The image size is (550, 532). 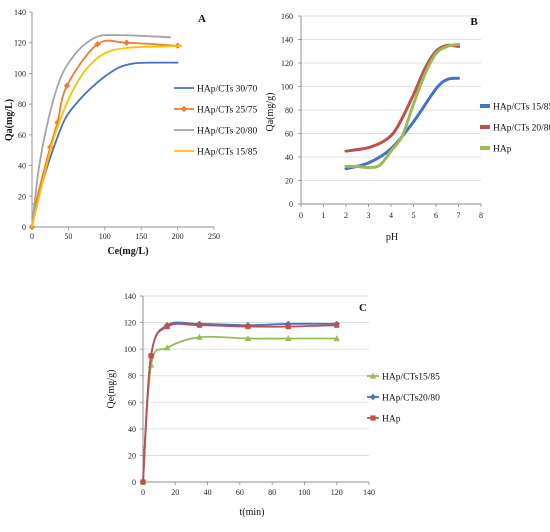 What do you see at coordinates (141, 236) in the screenshot?
I see `x-tick-label: 150` at bounding box center [141, 236].